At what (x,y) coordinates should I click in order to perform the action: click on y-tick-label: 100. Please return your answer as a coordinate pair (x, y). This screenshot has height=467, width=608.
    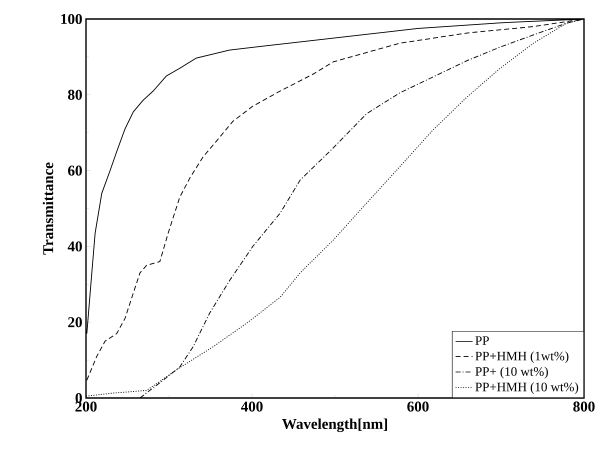
    Looking at the image, I should click on (71, 19).